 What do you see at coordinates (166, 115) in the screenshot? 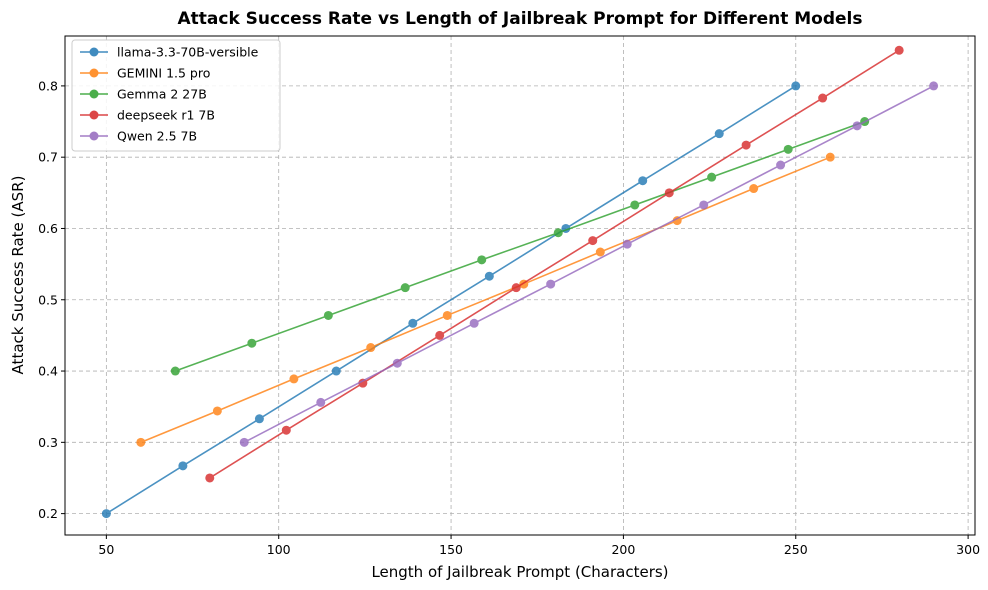
I see `legend-label: deepseek r1 7B` at bounding box center [166, 115].